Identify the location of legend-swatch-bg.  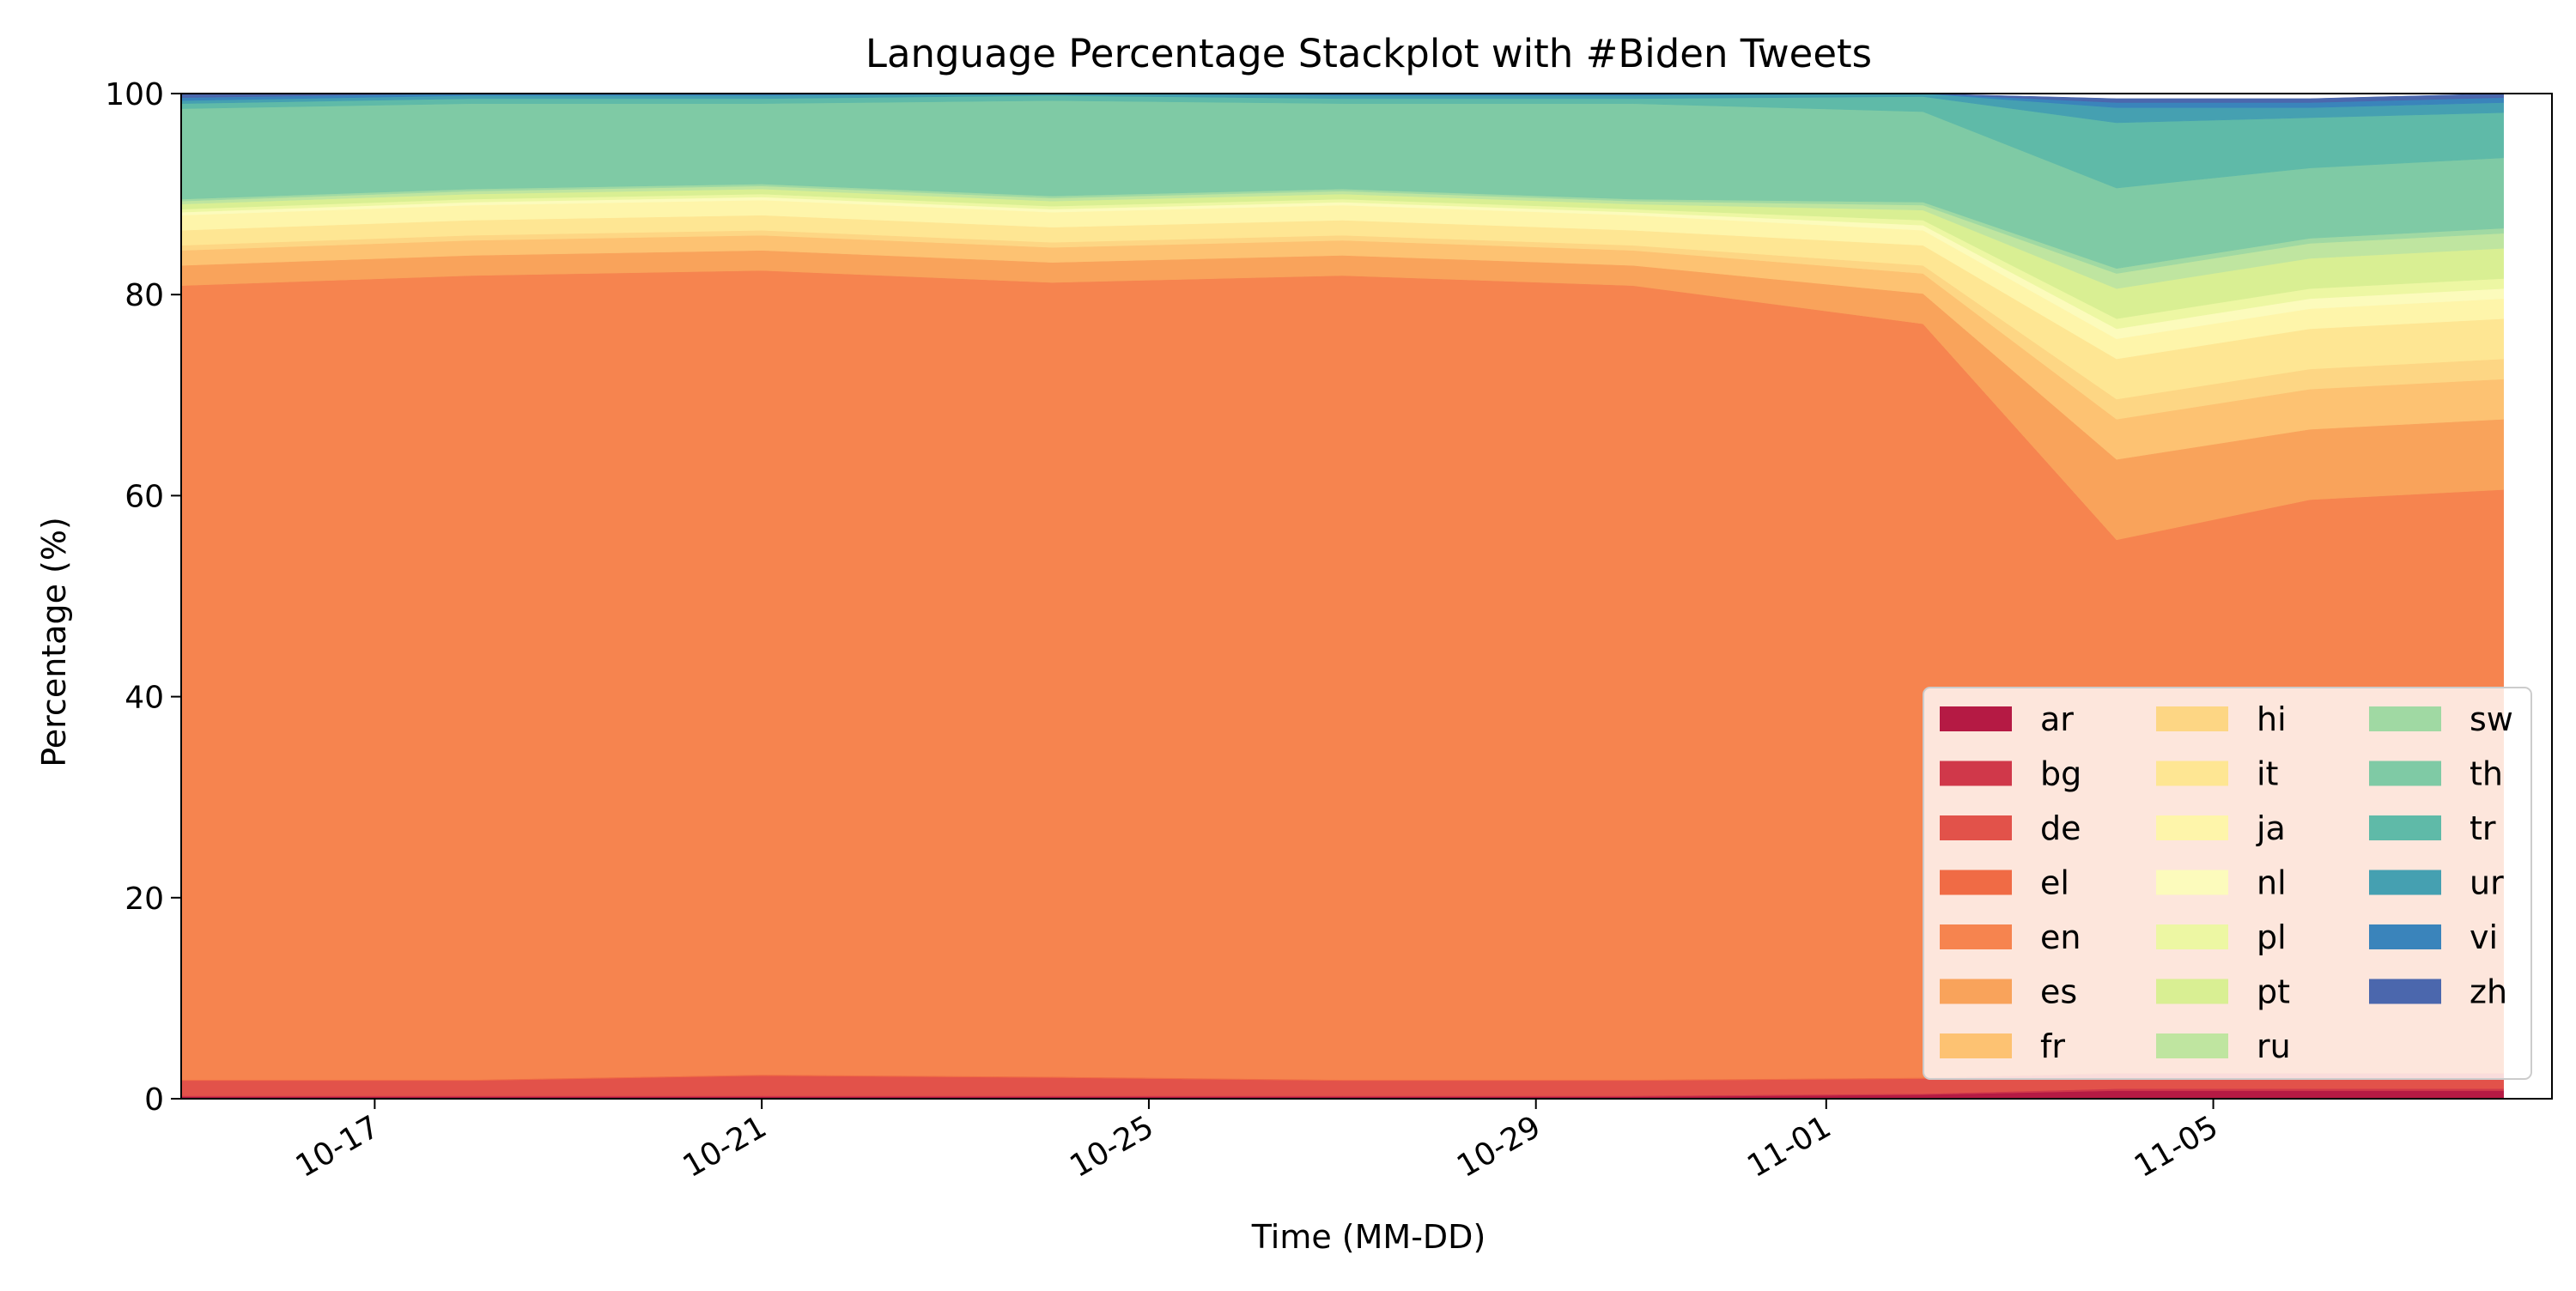
(1976, 774).